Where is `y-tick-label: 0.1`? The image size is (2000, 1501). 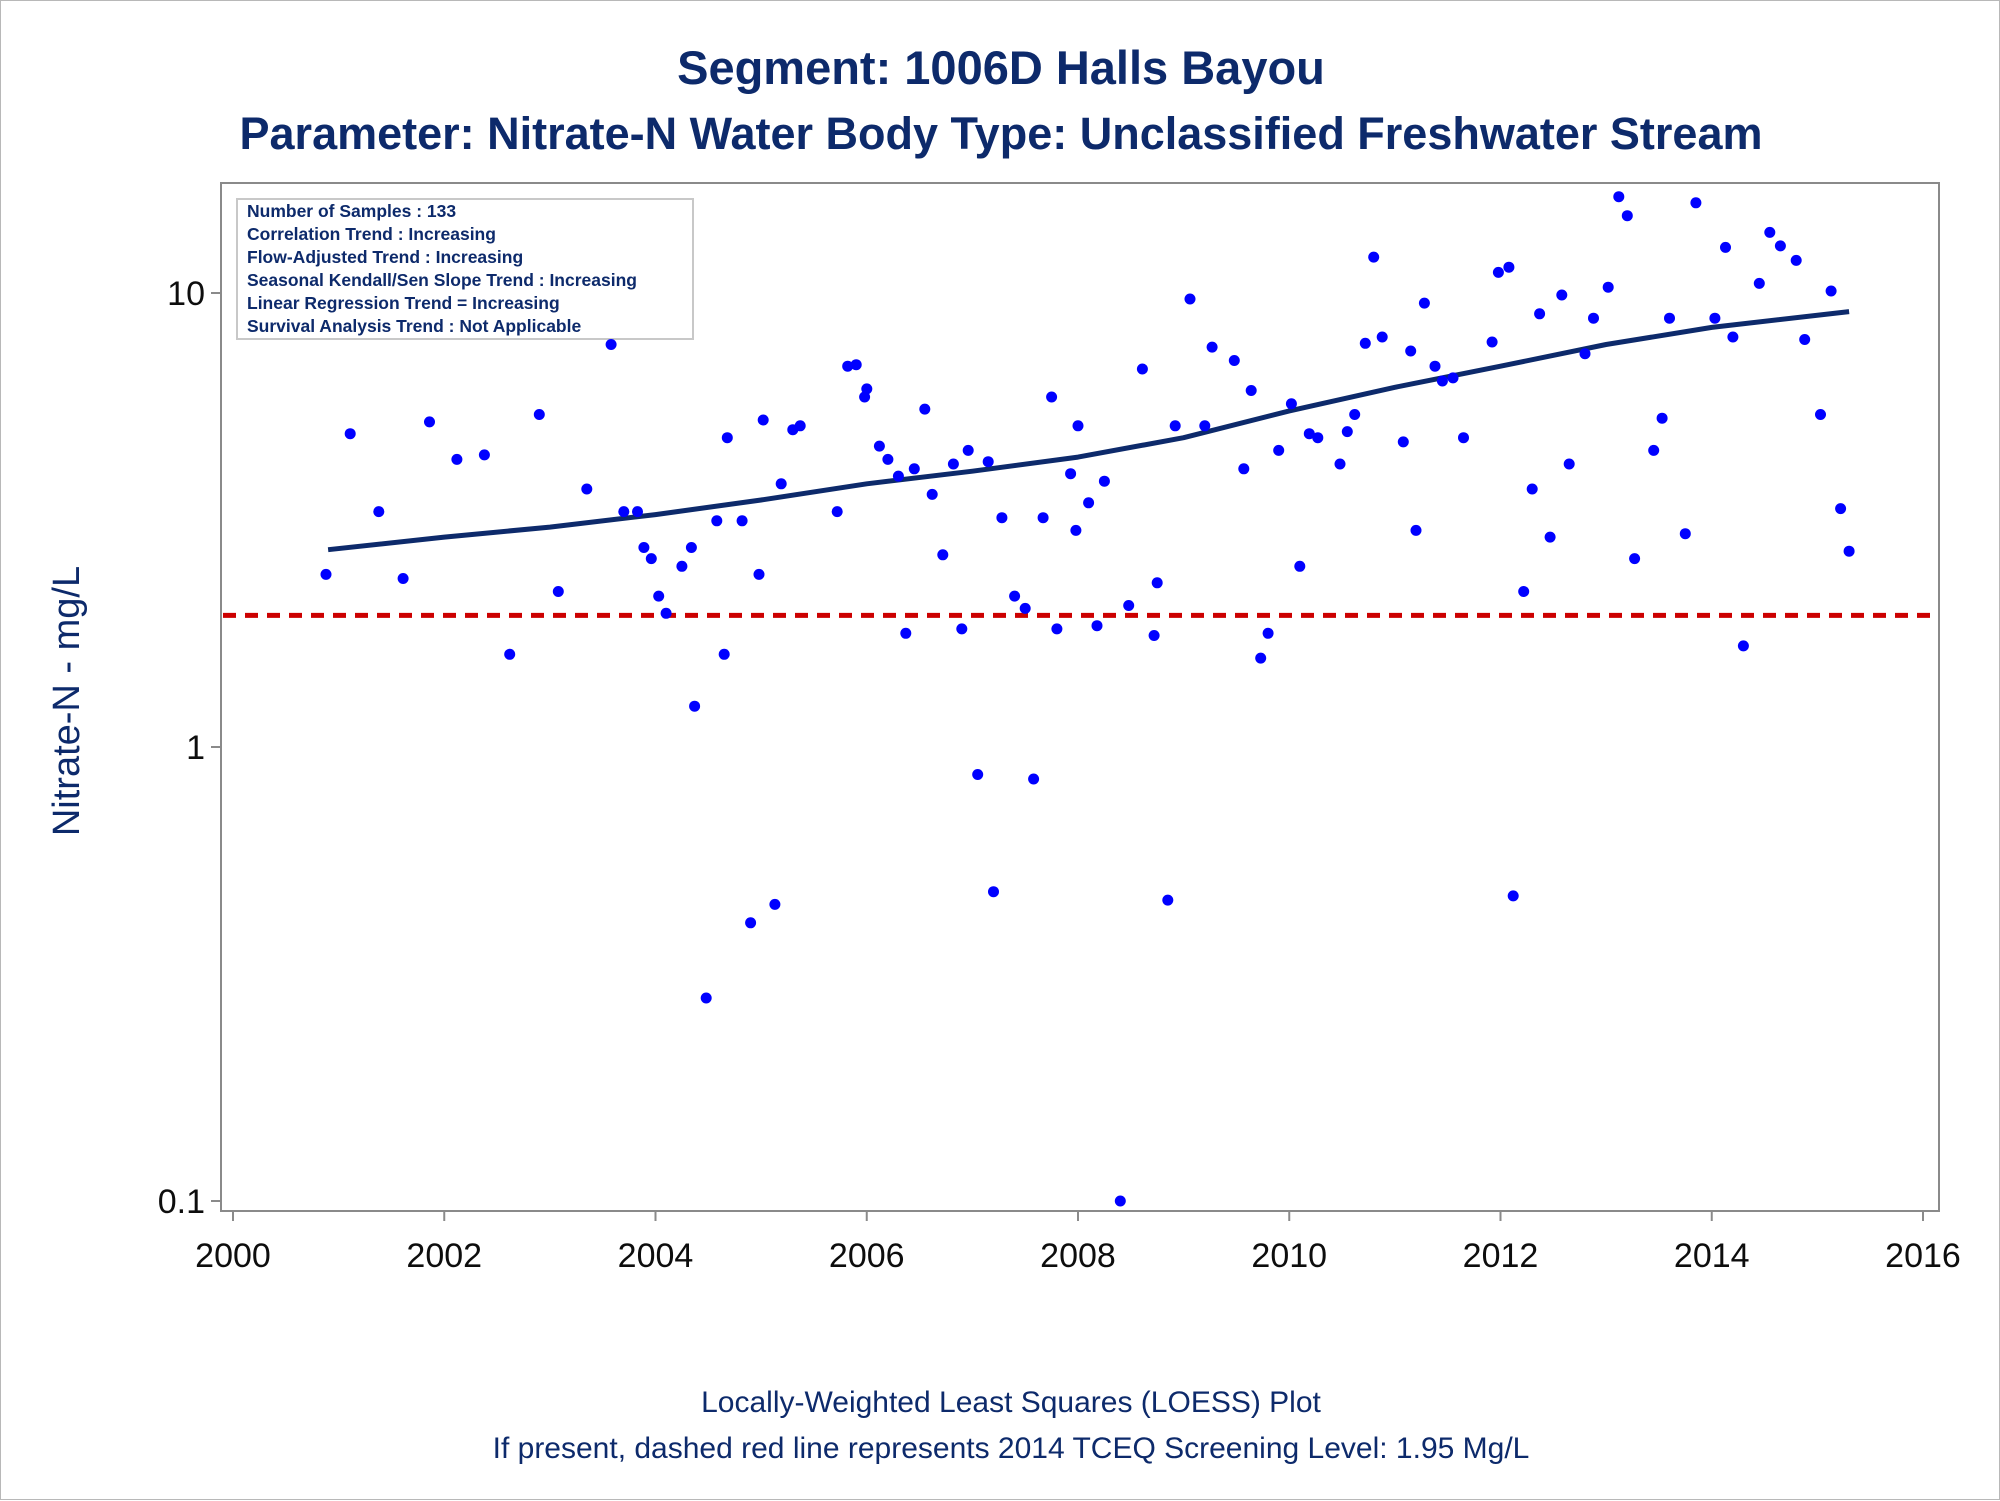 y-tick-label: 0.1 is located at coordinates (181, 1202).